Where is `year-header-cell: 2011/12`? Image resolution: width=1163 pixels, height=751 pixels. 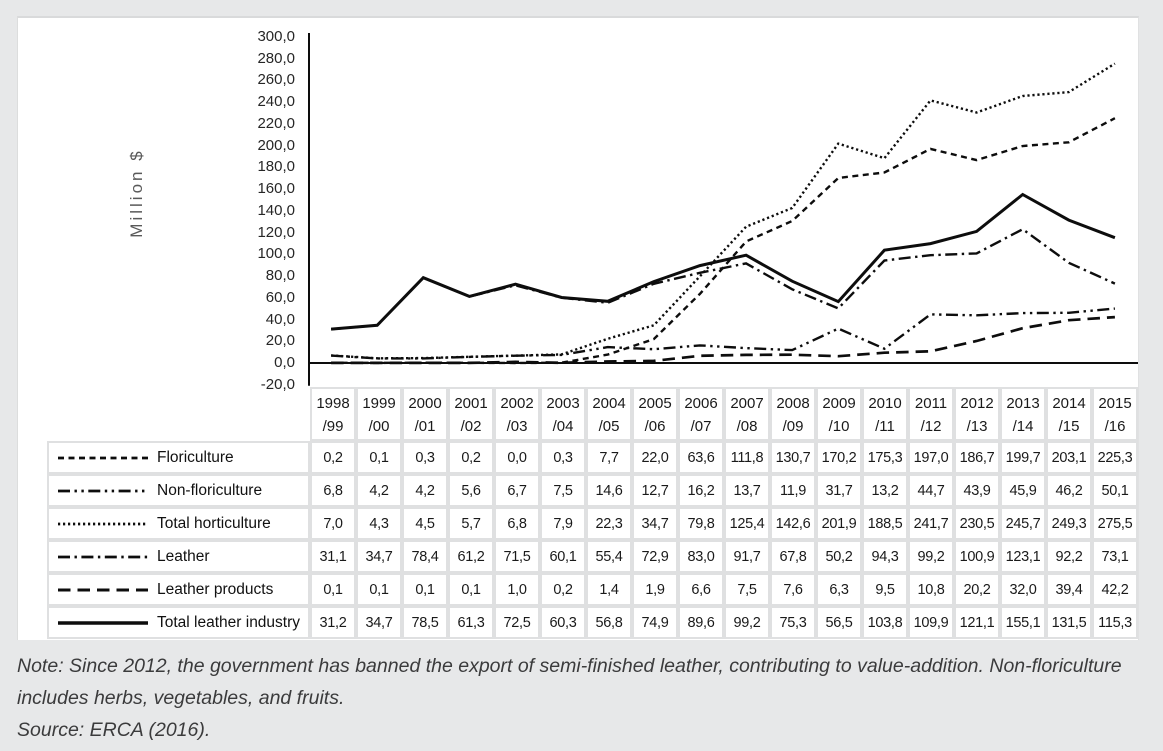 year-header-cell: 2011/12 is located at coordinates (931, 414).